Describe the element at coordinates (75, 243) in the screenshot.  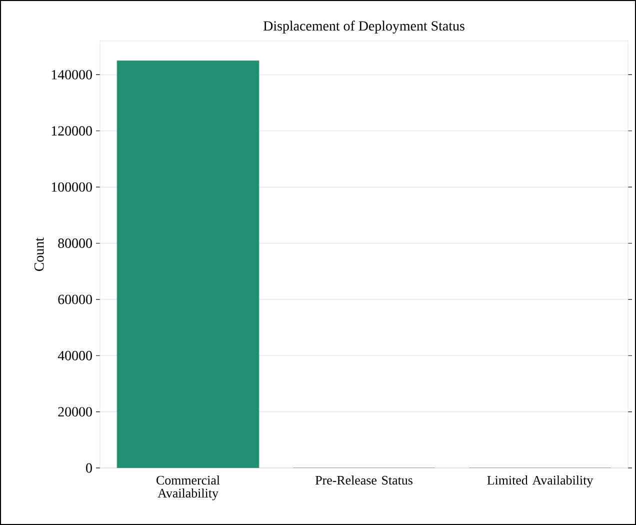
I see `y-tick-label: 80000` at that location.